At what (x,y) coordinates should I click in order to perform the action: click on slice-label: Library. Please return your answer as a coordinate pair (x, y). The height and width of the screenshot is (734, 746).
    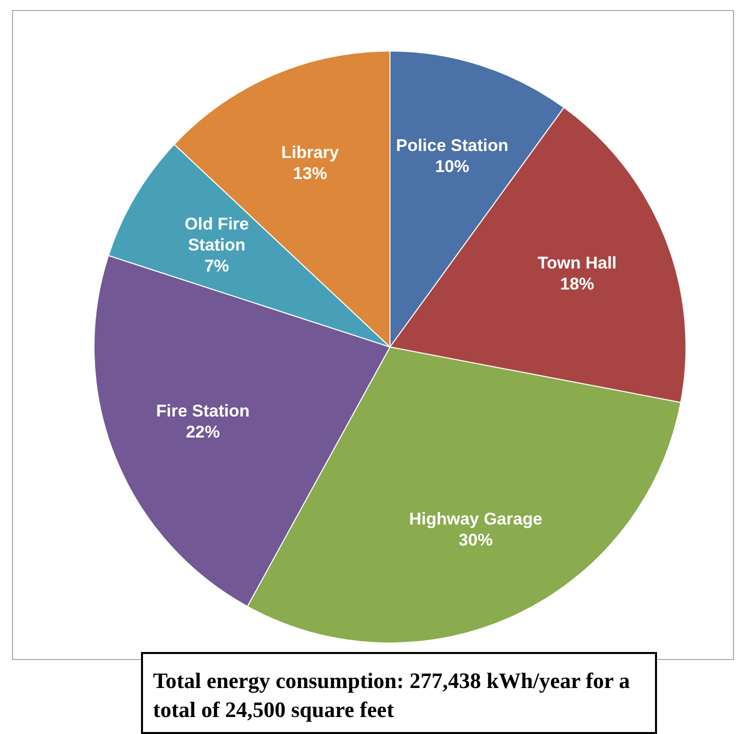
    Looking at the image, I should click on (310, 152).